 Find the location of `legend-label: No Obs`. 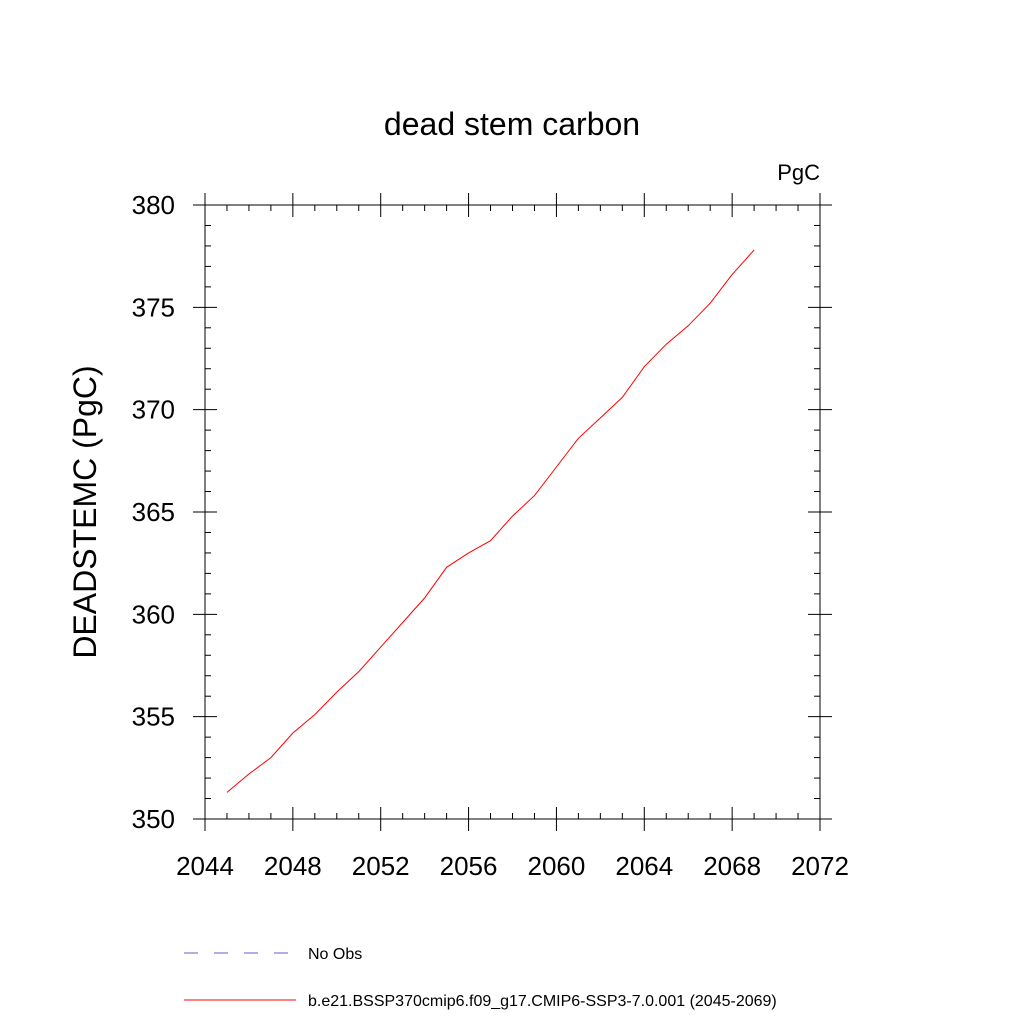

legend-label: No Obs is located at coordinates (335, 954).